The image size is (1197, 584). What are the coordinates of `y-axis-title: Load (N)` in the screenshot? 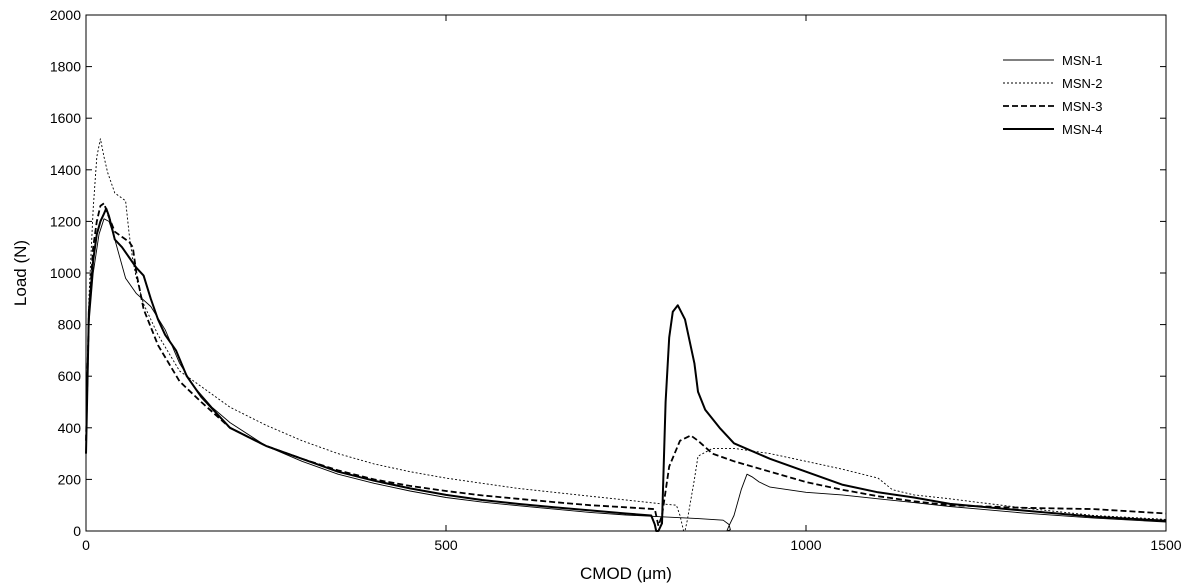 It's located at (20, 273).